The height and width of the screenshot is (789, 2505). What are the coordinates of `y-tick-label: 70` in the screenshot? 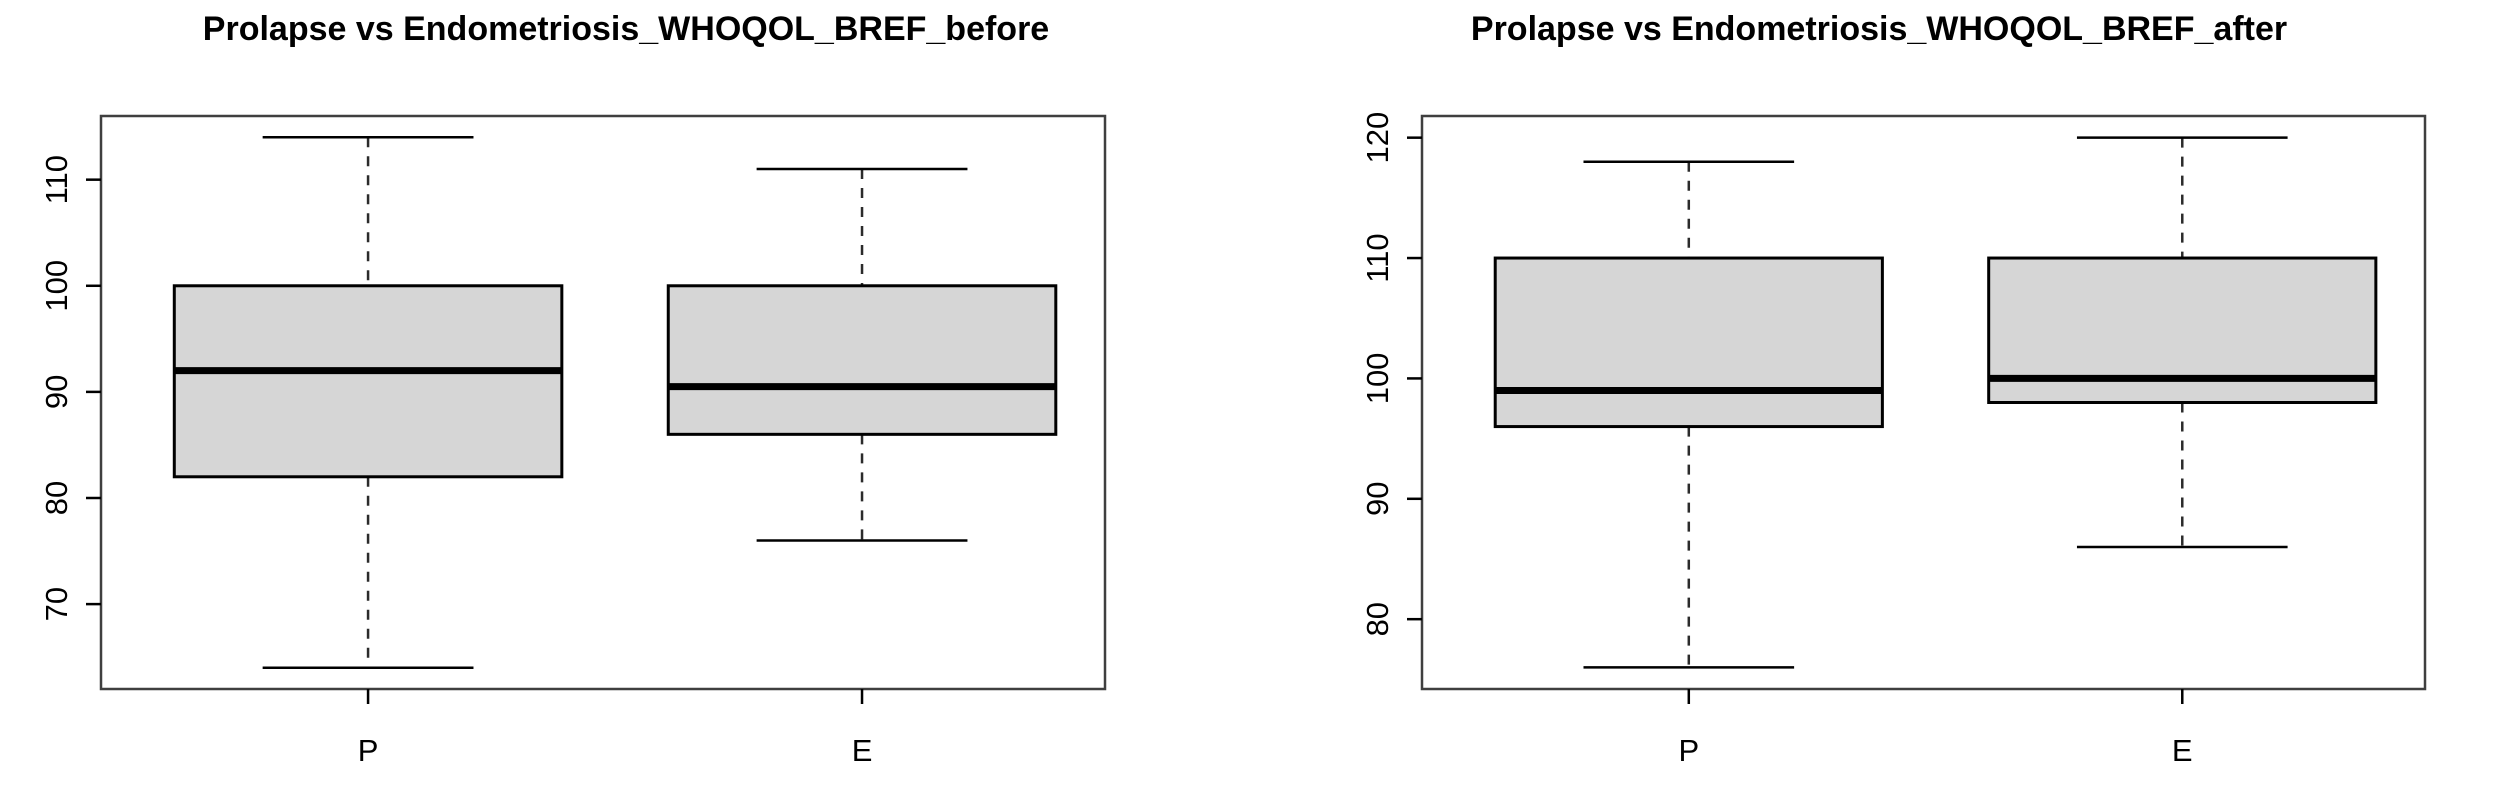 It's located at (56, 604).